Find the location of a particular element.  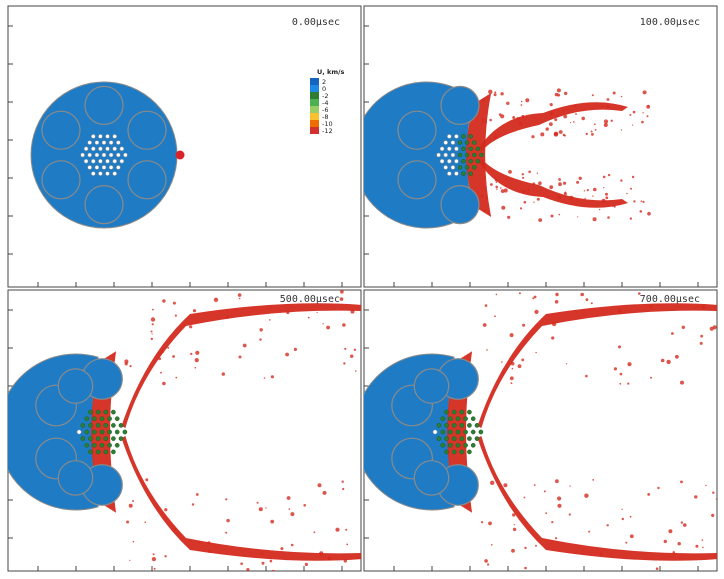

legend-label-6: -10 is located at coordinates (327, 124).